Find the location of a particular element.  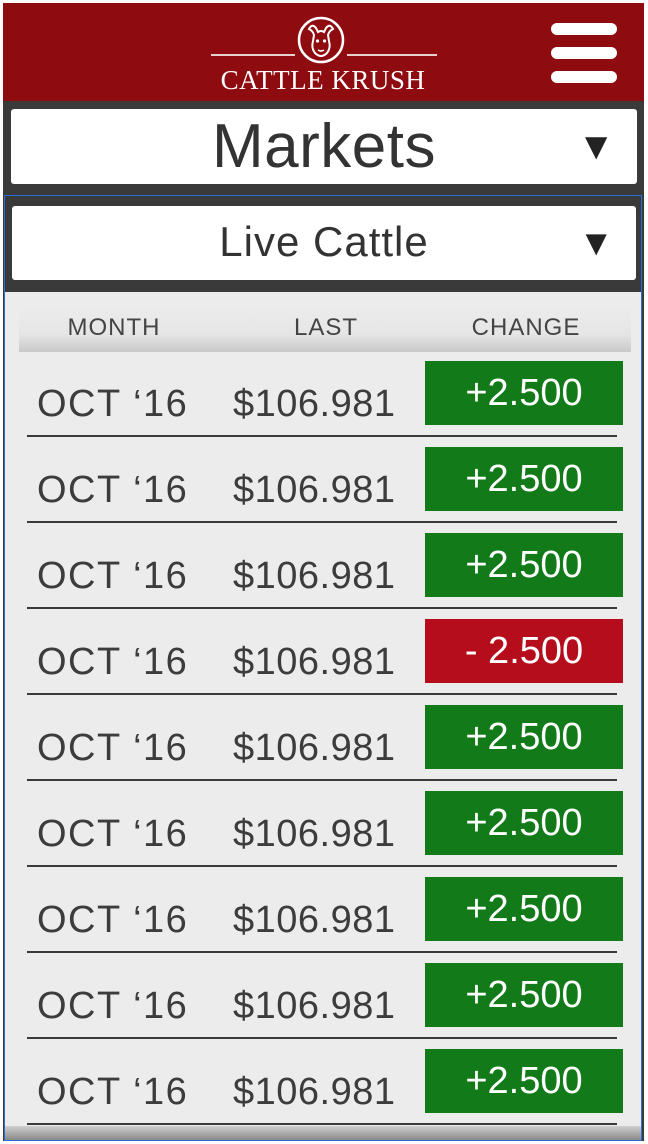

table-header: MONTH LAST CHANGE is located at coordinates (325, 329).